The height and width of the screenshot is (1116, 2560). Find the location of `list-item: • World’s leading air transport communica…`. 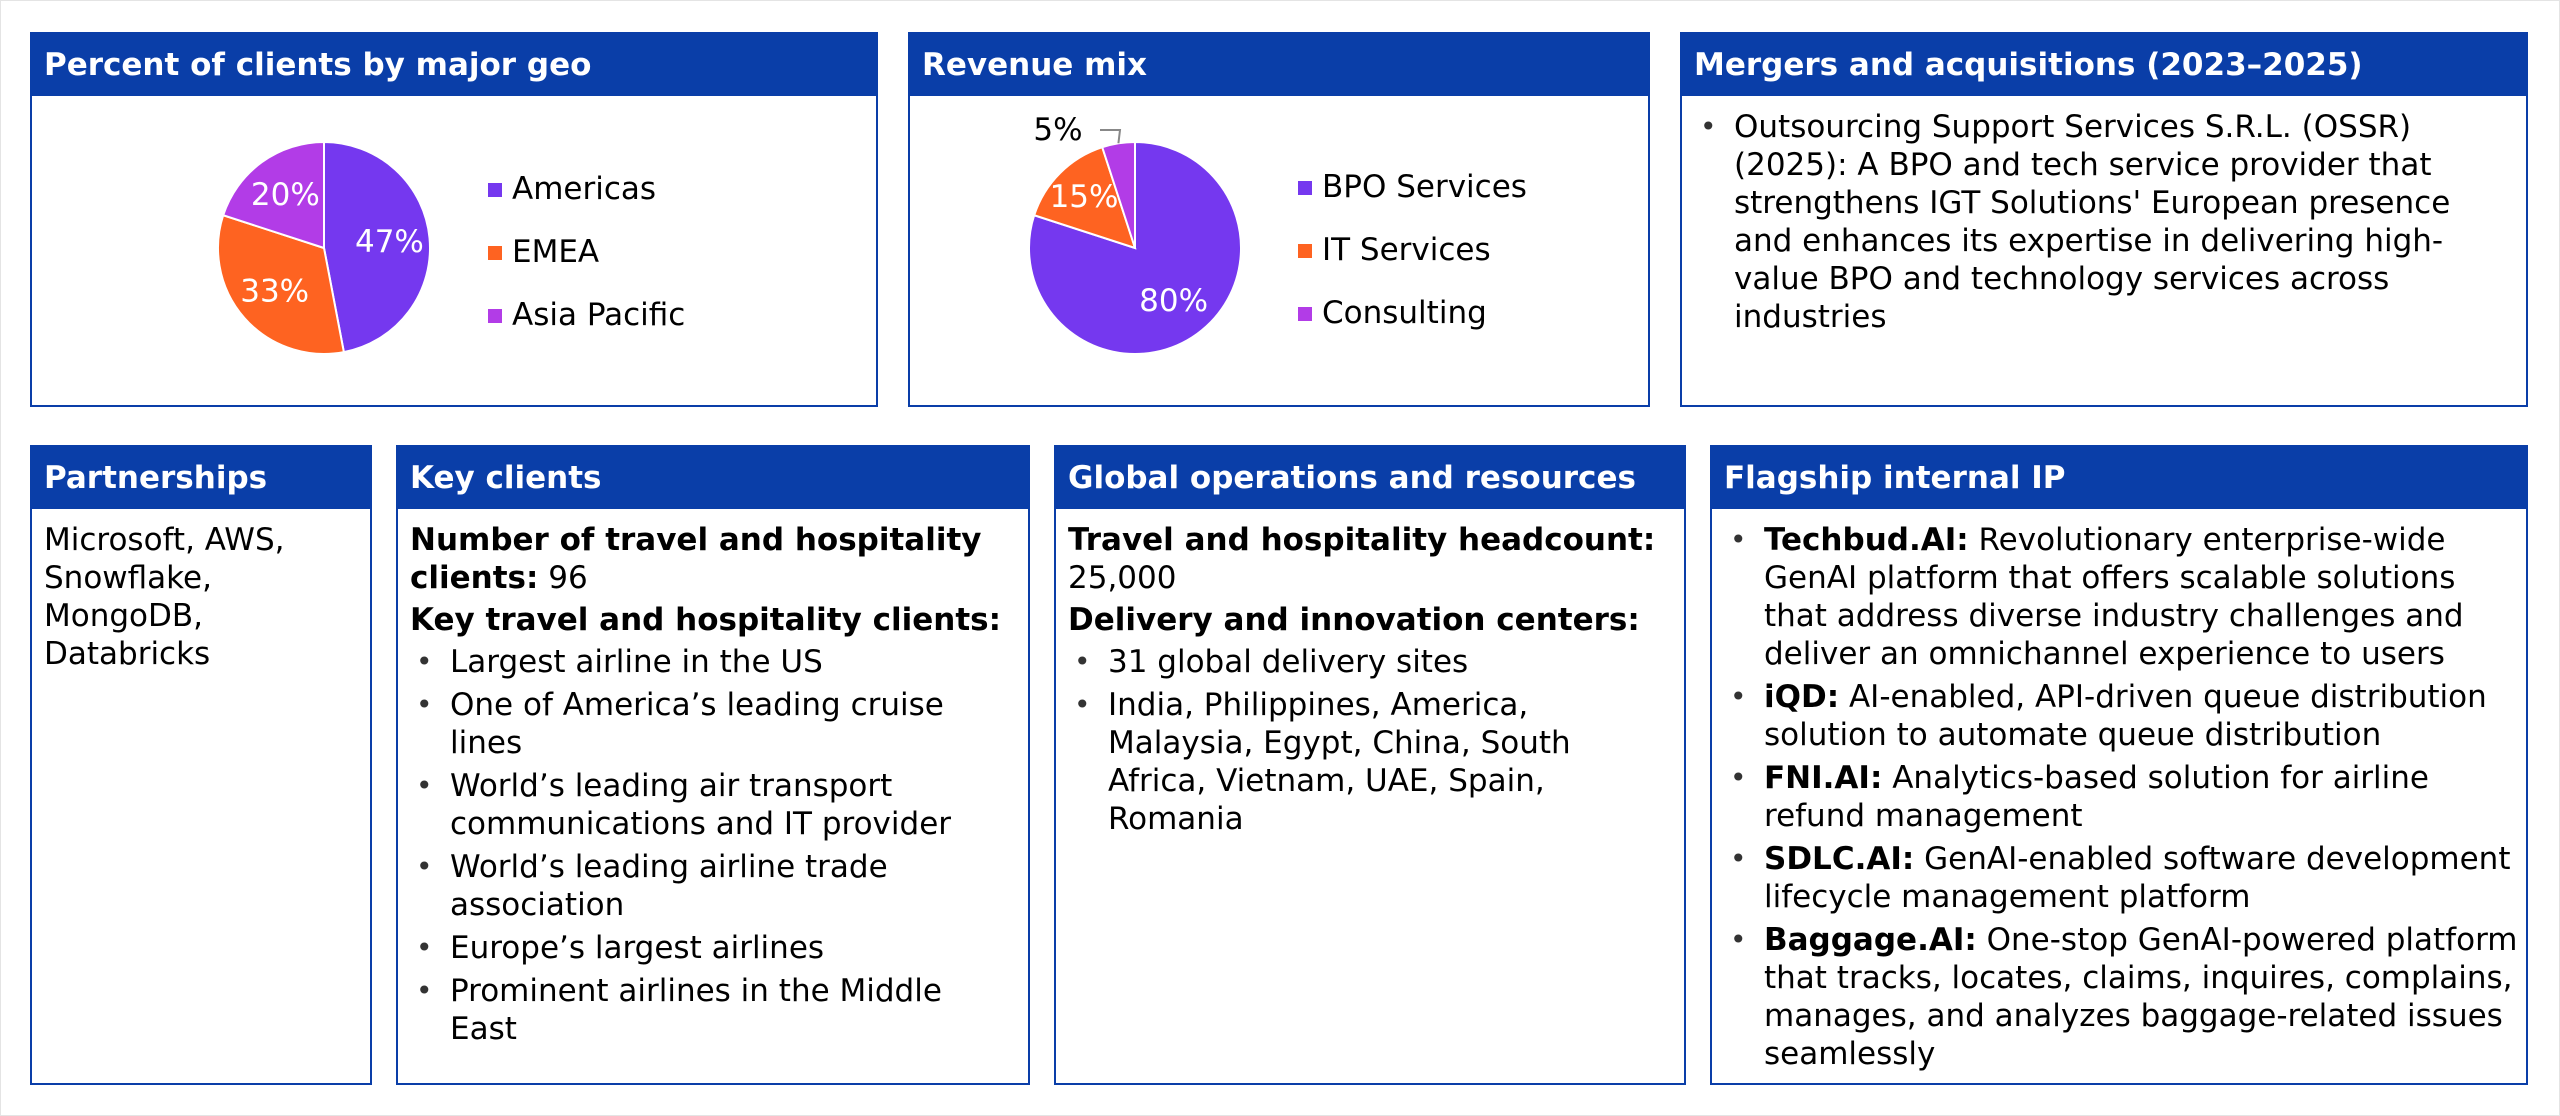

list-item: • World’s leading air transport communica… is located at coordinates (713, 805).